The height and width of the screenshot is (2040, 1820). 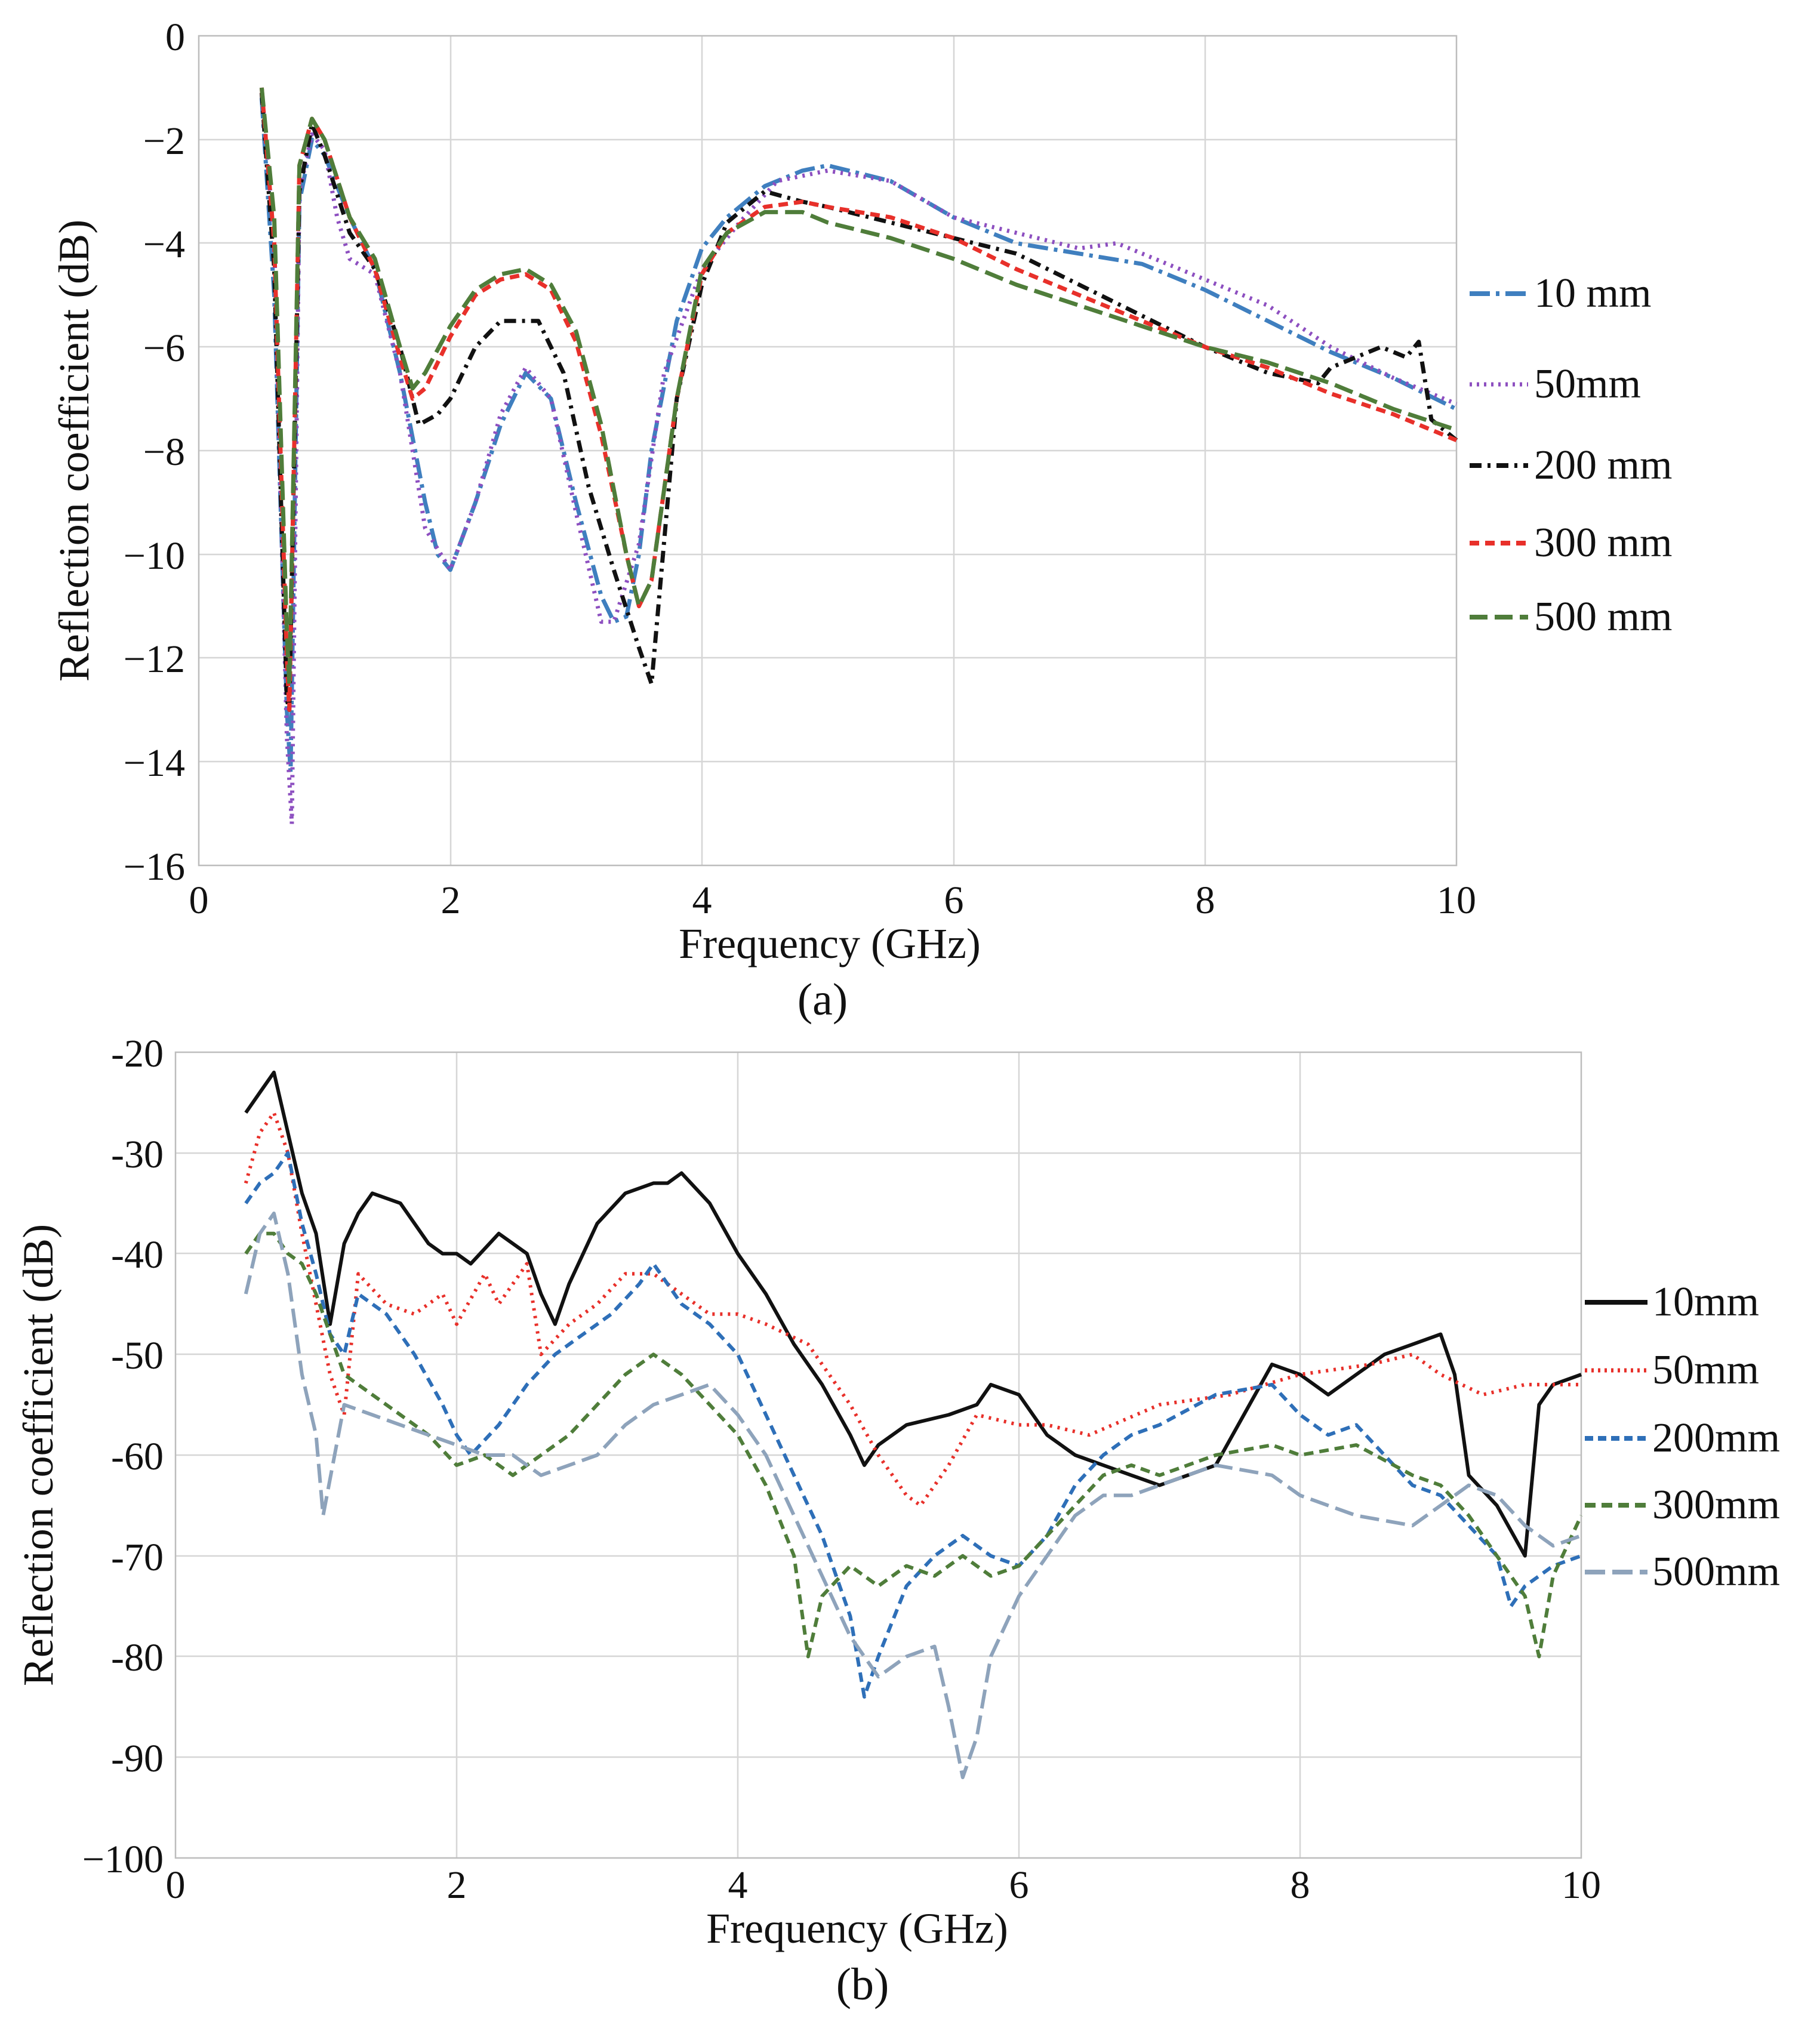 I want to click on panel-b-xtick: 8, so click(x=1300, y=1885).